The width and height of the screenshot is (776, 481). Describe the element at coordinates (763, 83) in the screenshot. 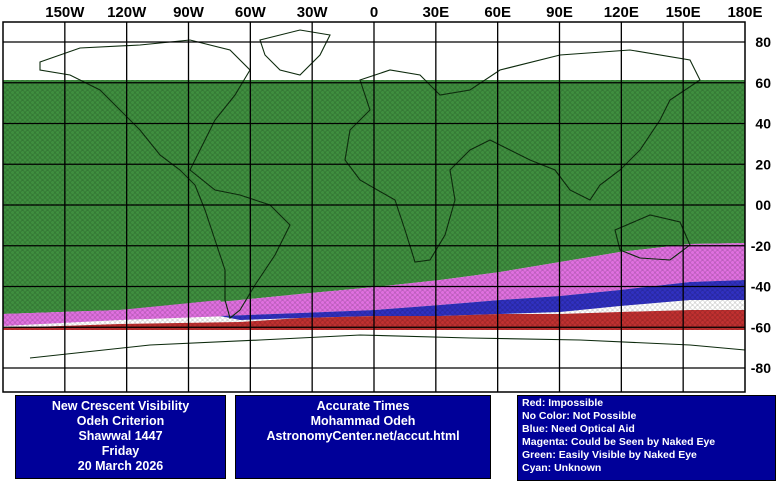

I see `latitude-label: 60` at that location.